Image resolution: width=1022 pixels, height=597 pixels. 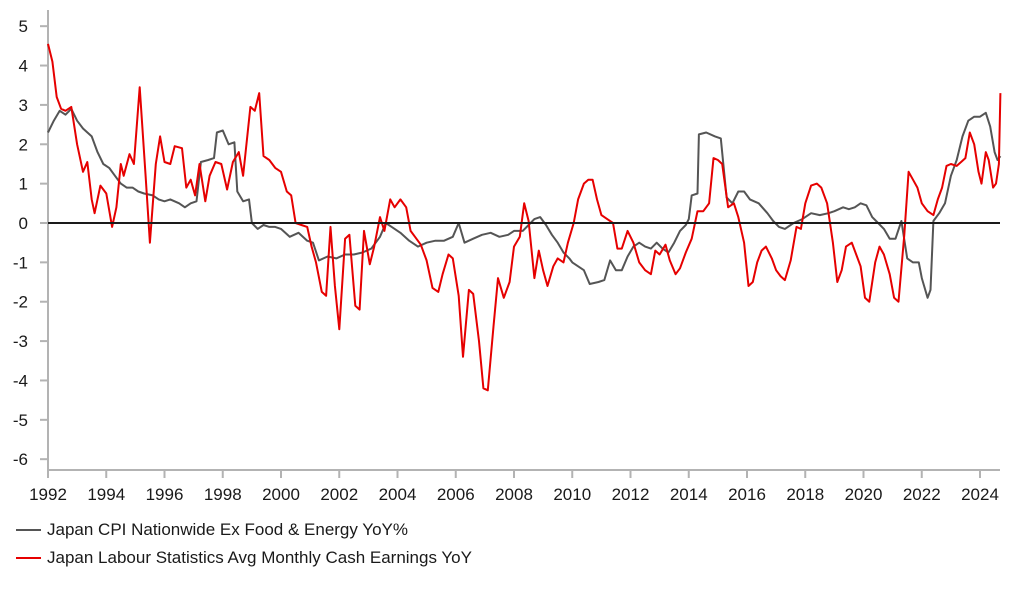 I want to click on x-tick-label: 1998, so click(x=223, y=494).